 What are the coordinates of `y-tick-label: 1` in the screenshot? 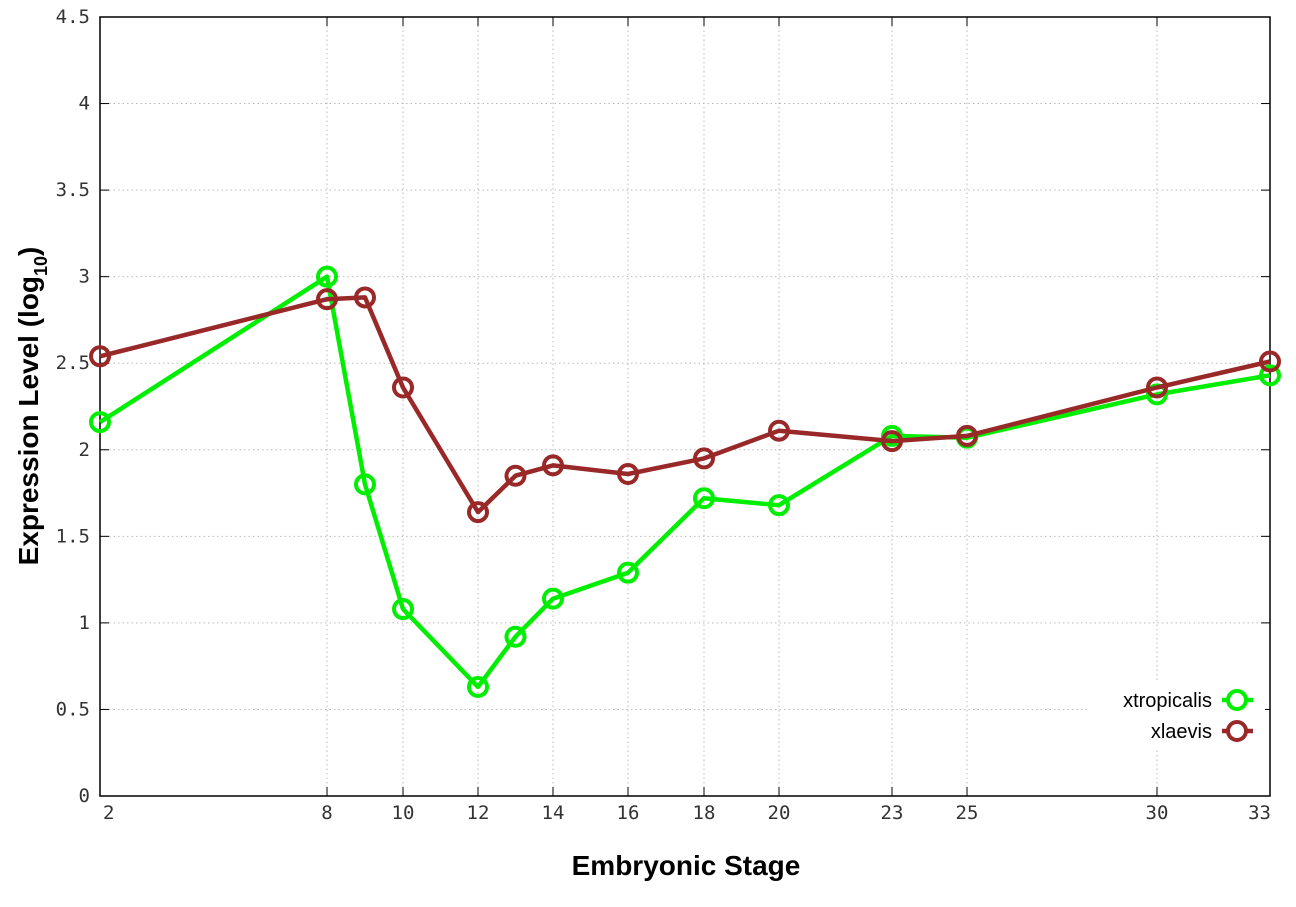 It's located at (84, 623).